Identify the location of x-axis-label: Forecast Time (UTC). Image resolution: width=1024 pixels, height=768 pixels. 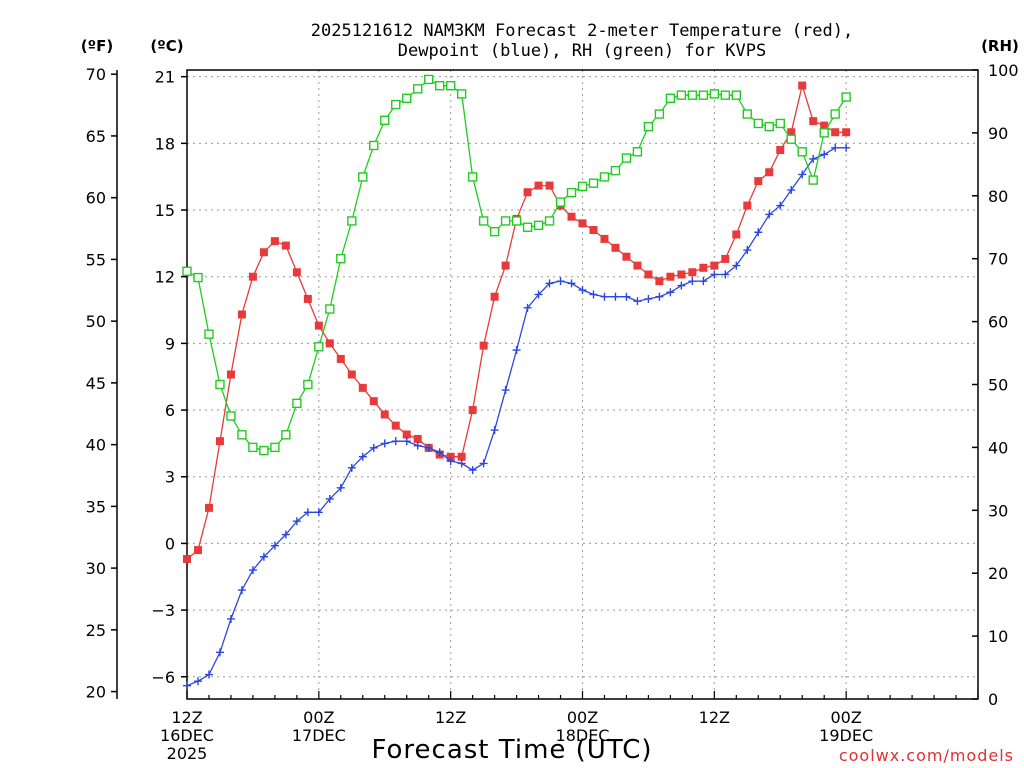
(511, 750).